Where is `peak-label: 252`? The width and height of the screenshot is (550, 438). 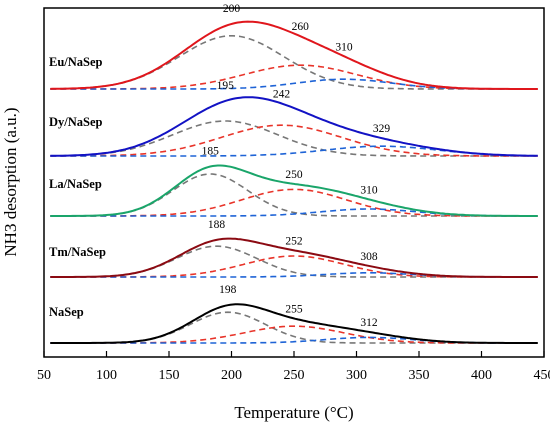
peak-label: 252 is located at coordinates (294, 241).